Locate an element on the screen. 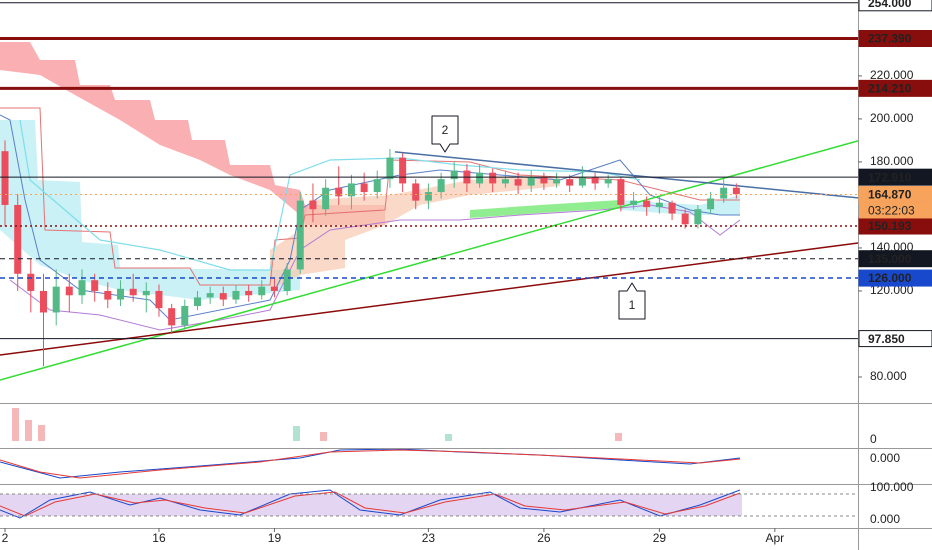 This screenshot has width=932, height=550. stoch-band is located at coordinates (371, 505).